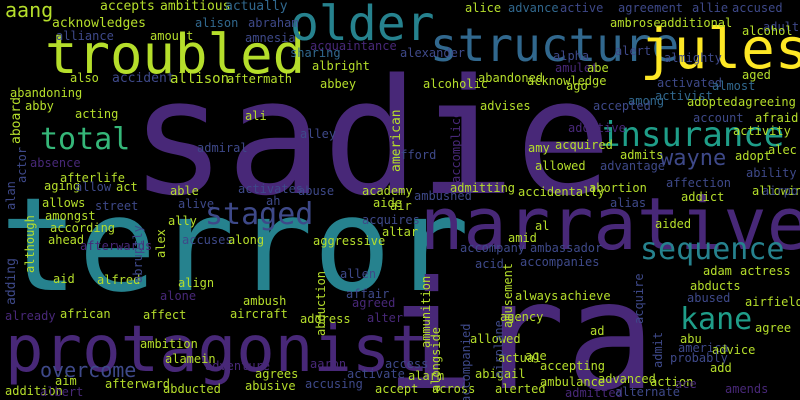 The image size is (800, 400). I want to click on word: activated, so click(690, 83).